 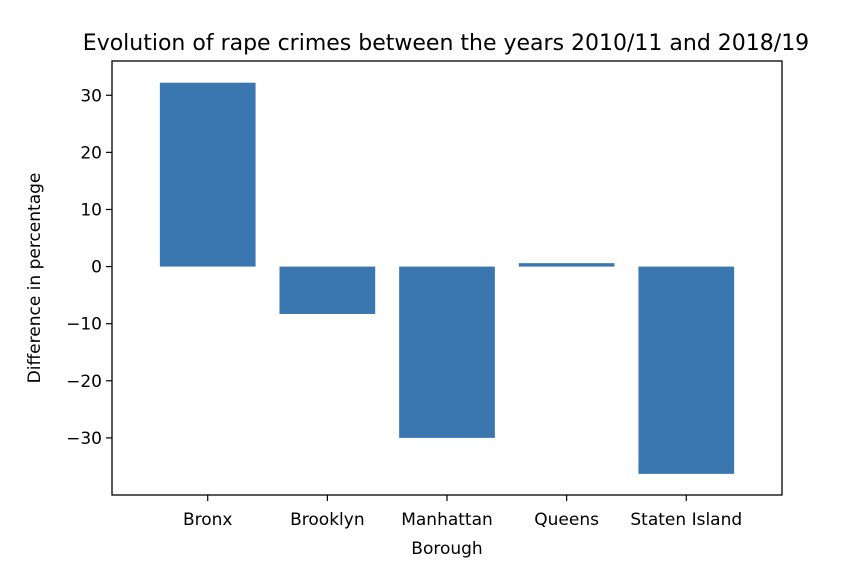 I want to click on bar-manhattan, so click(x=447, y=352).